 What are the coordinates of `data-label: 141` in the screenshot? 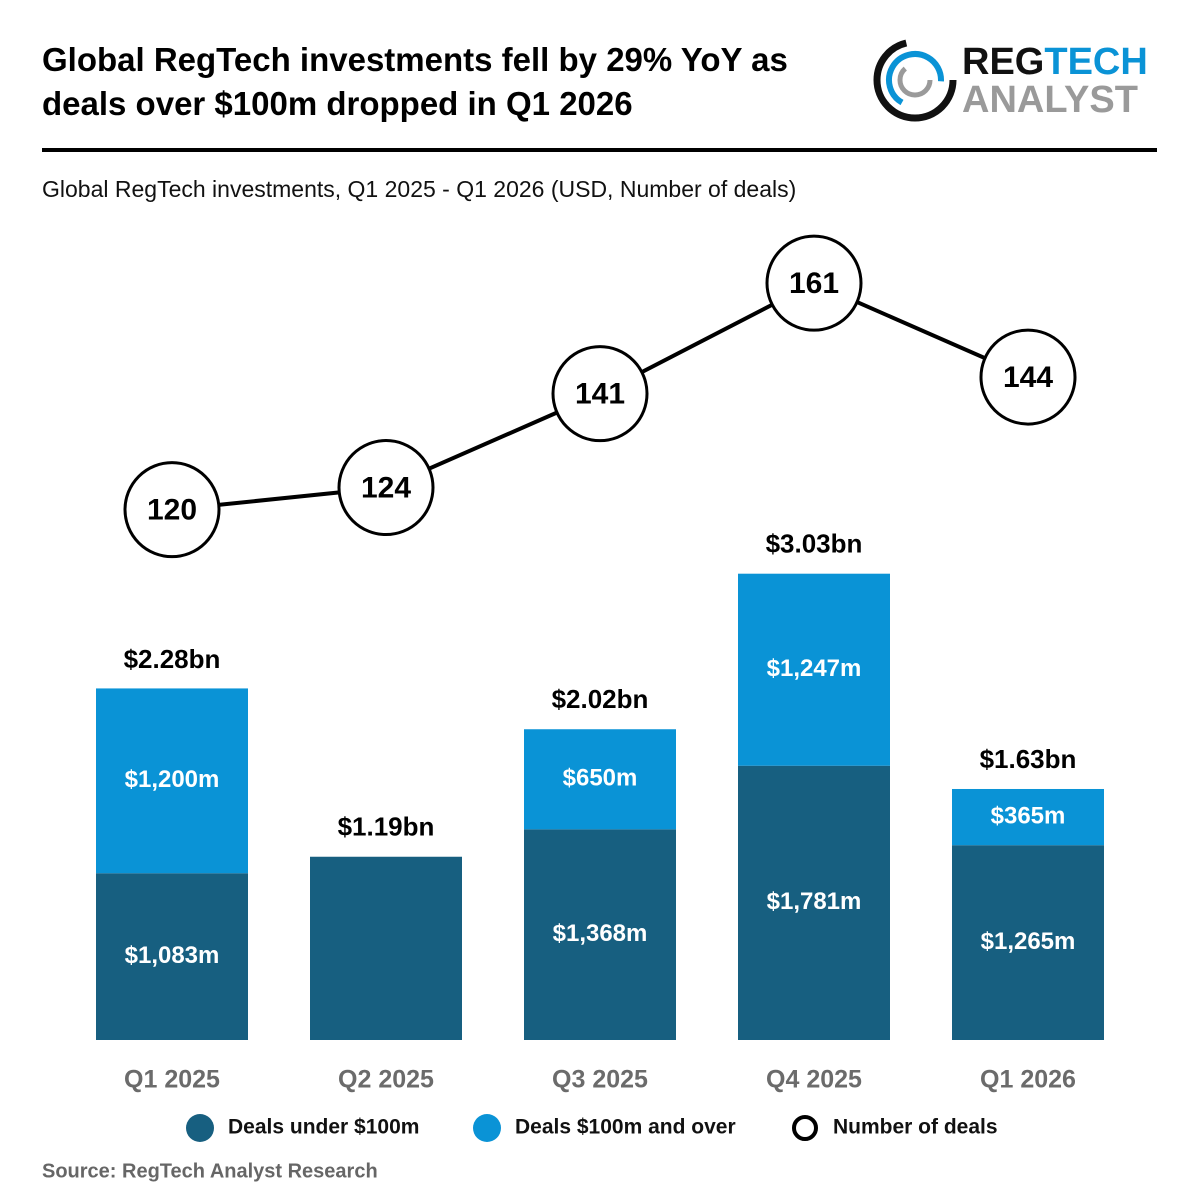 It's located at (600, 394).